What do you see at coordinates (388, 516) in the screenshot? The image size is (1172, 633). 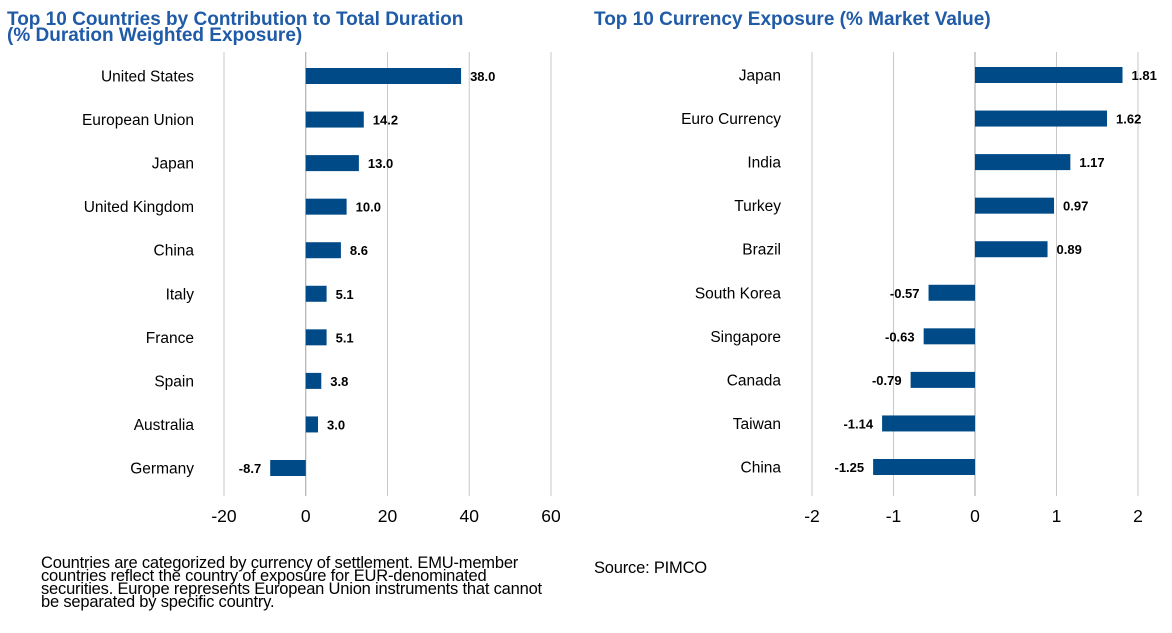 I see `x-tick-label: 20` at bounding box center [388, 516].